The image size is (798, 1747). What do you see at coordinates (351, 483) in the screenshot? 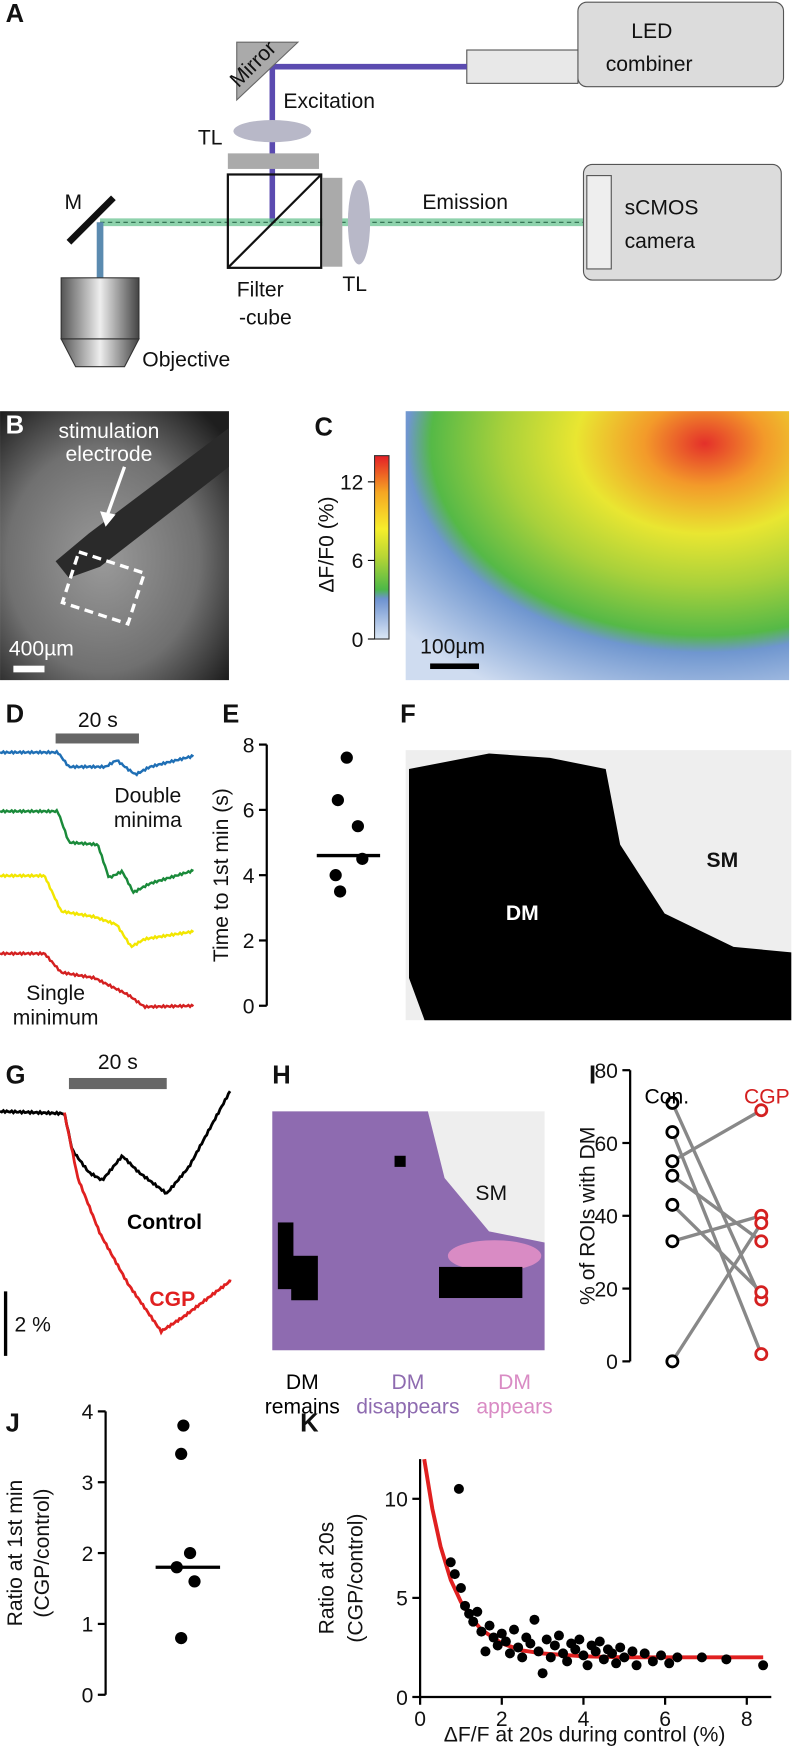
I see `tick-label: 12` at bounding box center [351, 483].